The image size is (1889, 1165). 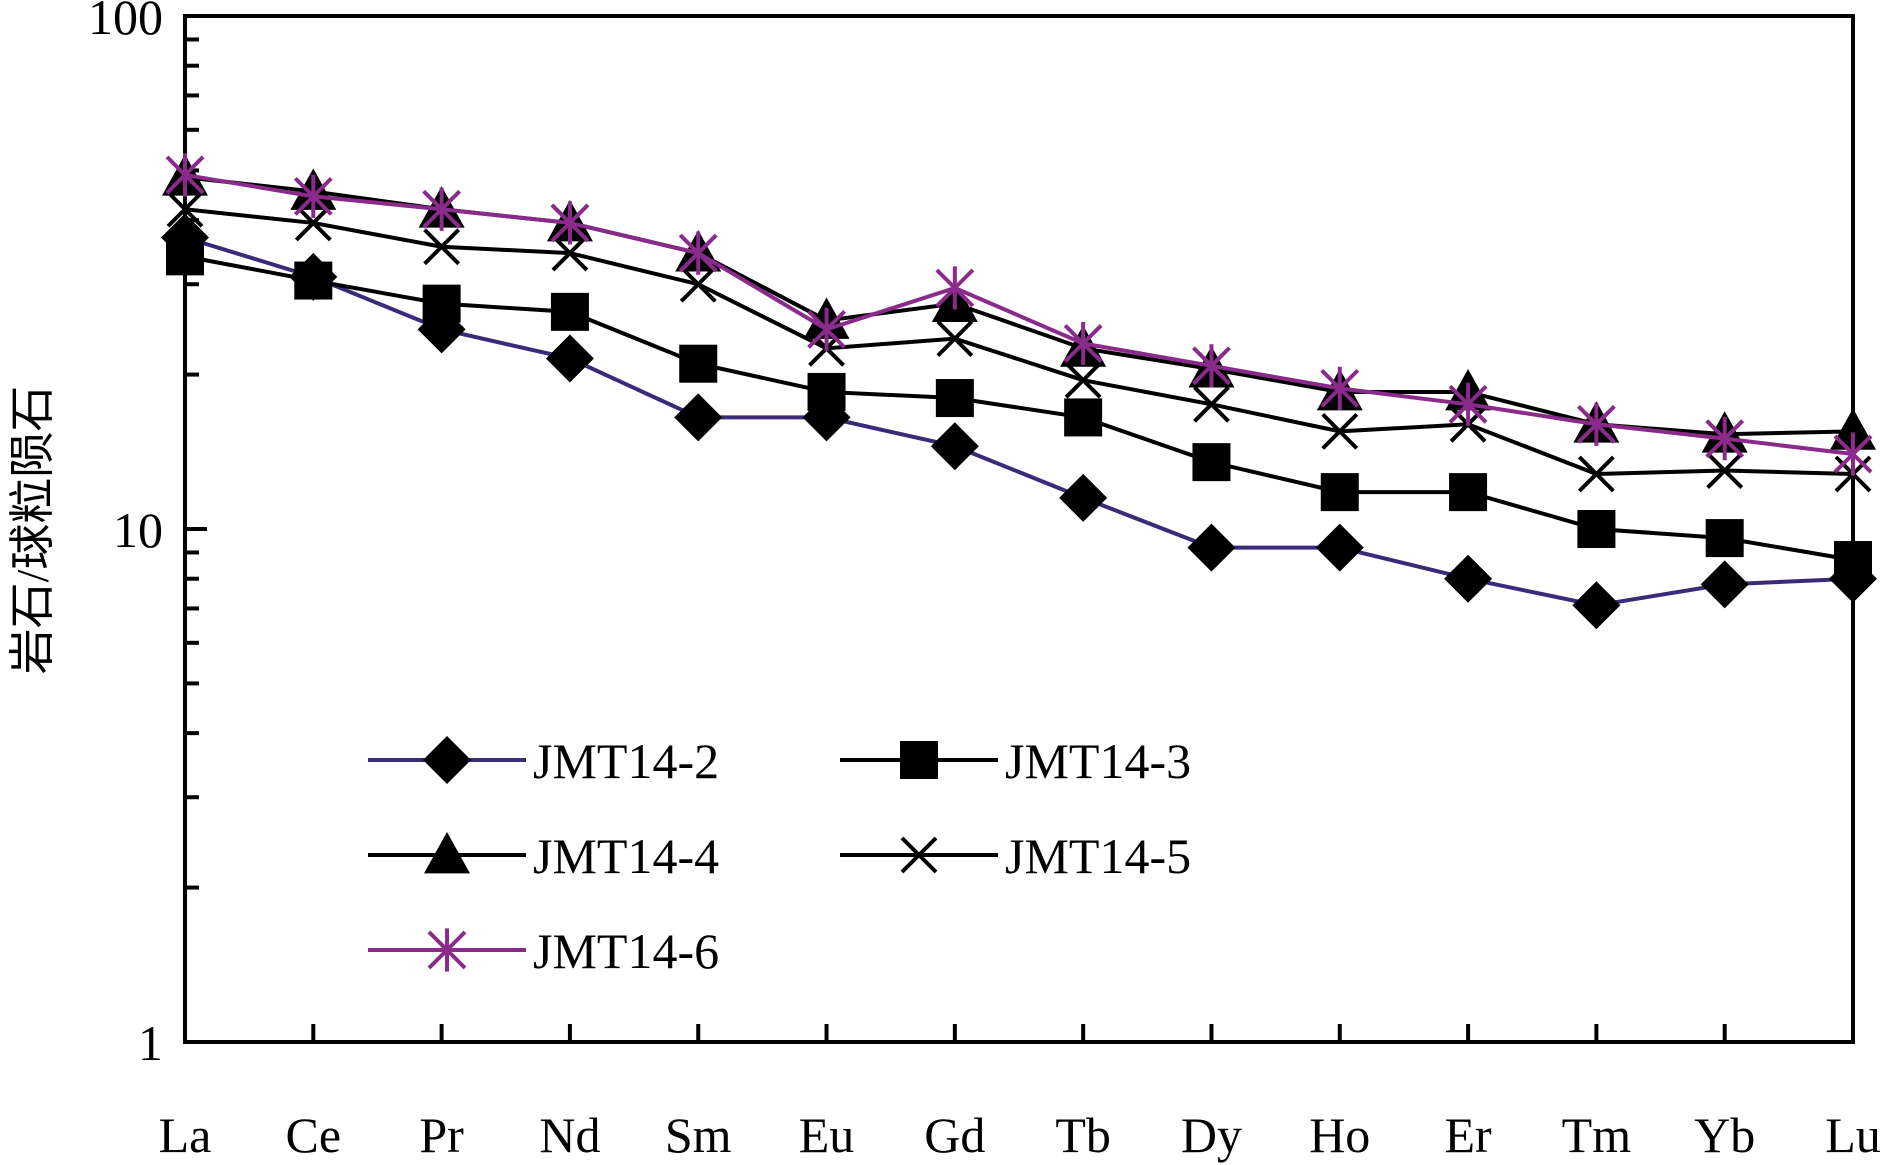 I want to click on x-tick-label: Ho, so click(x=1339, y=1135).